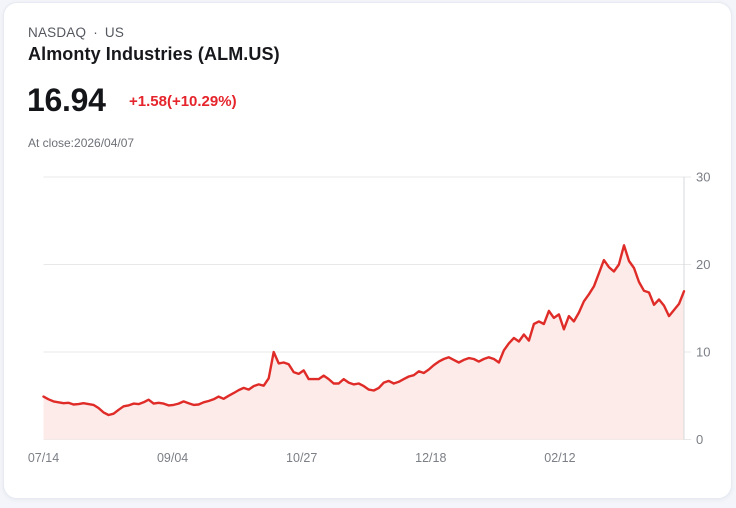  I want to click on region-label: US, so click(114, 32).